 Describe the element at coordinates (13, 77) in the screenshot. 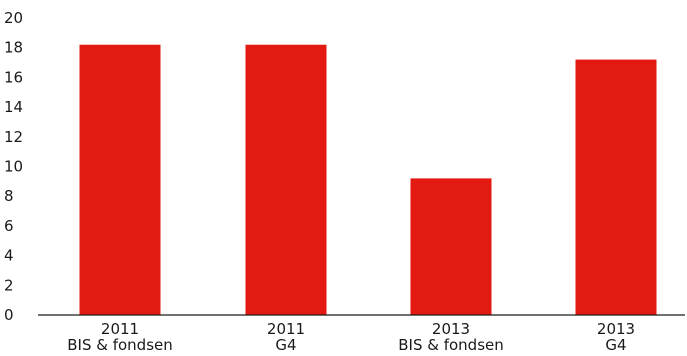

I see `y-tick-label: 16` at that location.